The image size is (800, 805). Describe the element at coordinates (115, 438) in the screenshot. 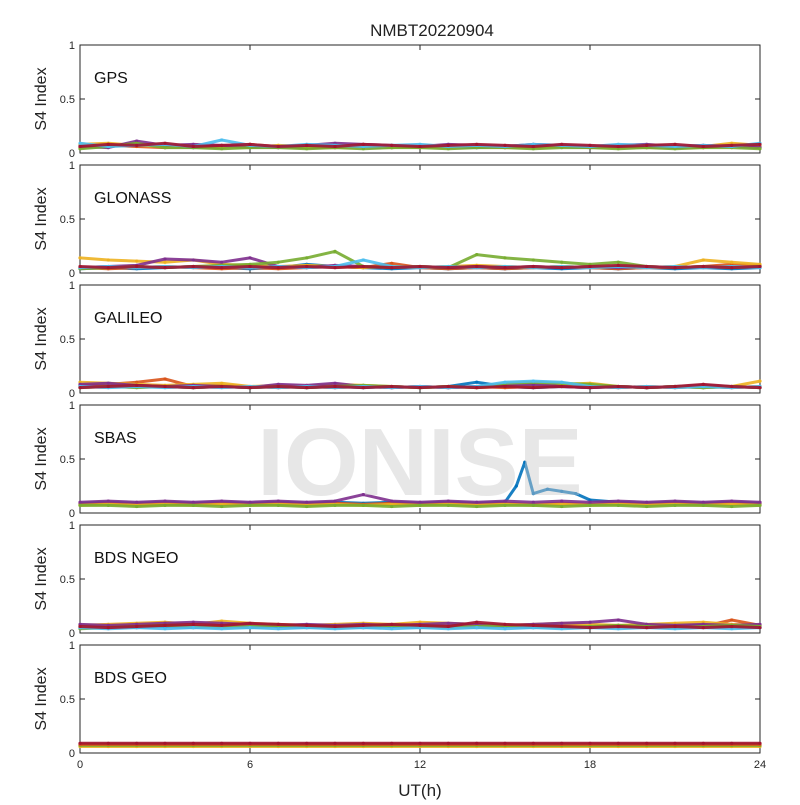

I see `panel-label: SBAS` at that location.